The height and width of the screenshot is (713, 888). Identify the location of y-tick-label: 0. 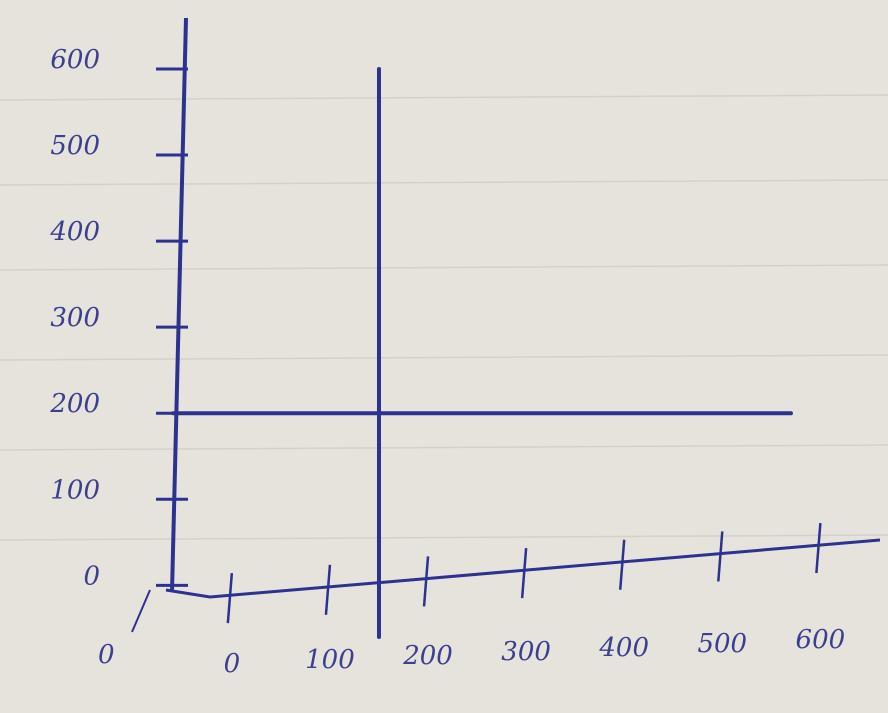
(91, 576).